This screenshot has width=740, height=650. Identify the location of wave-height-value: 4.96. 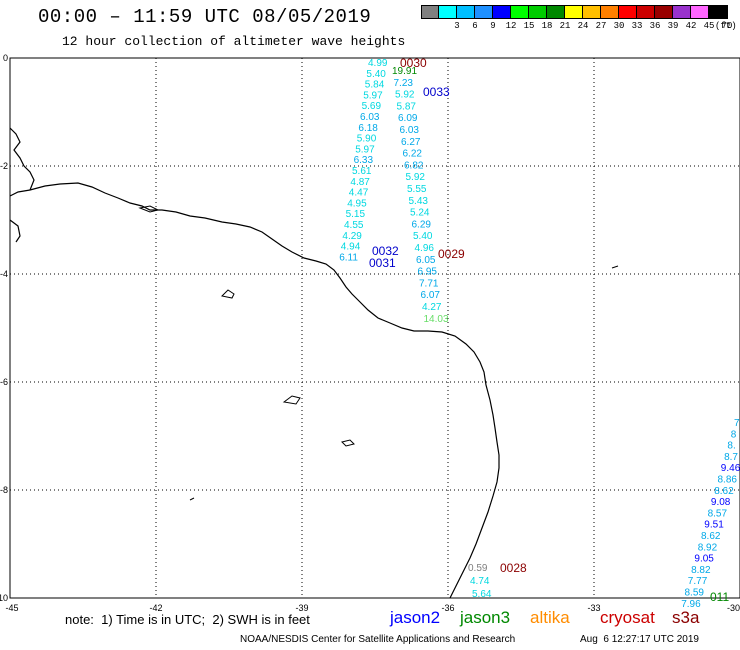
(425, 248).